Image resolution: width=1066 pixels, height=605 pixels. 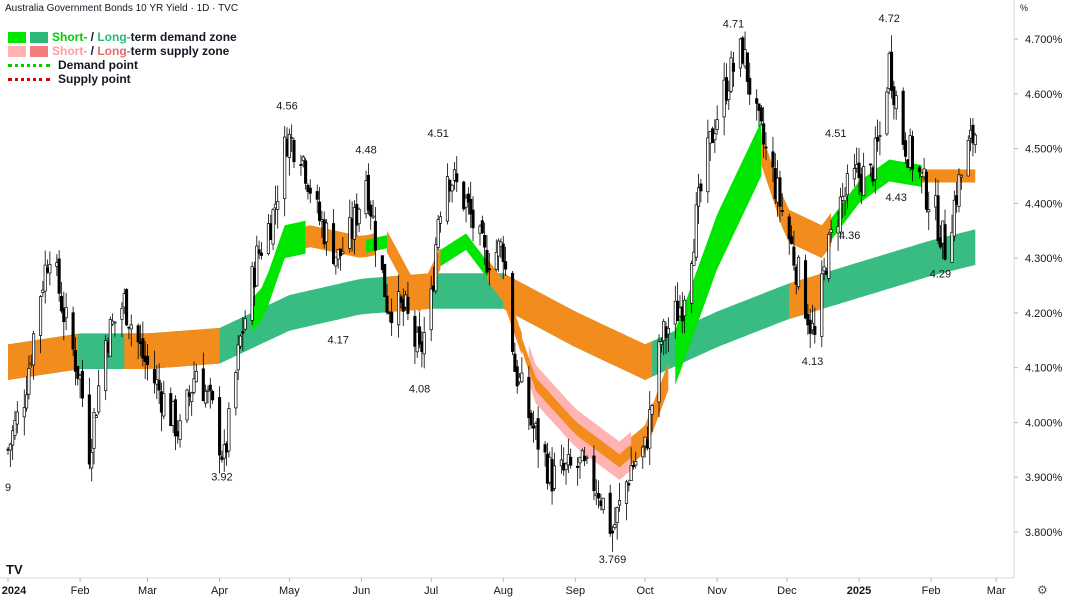 I want to click on time-tick-label: Nov, so click(x=717, y=591).